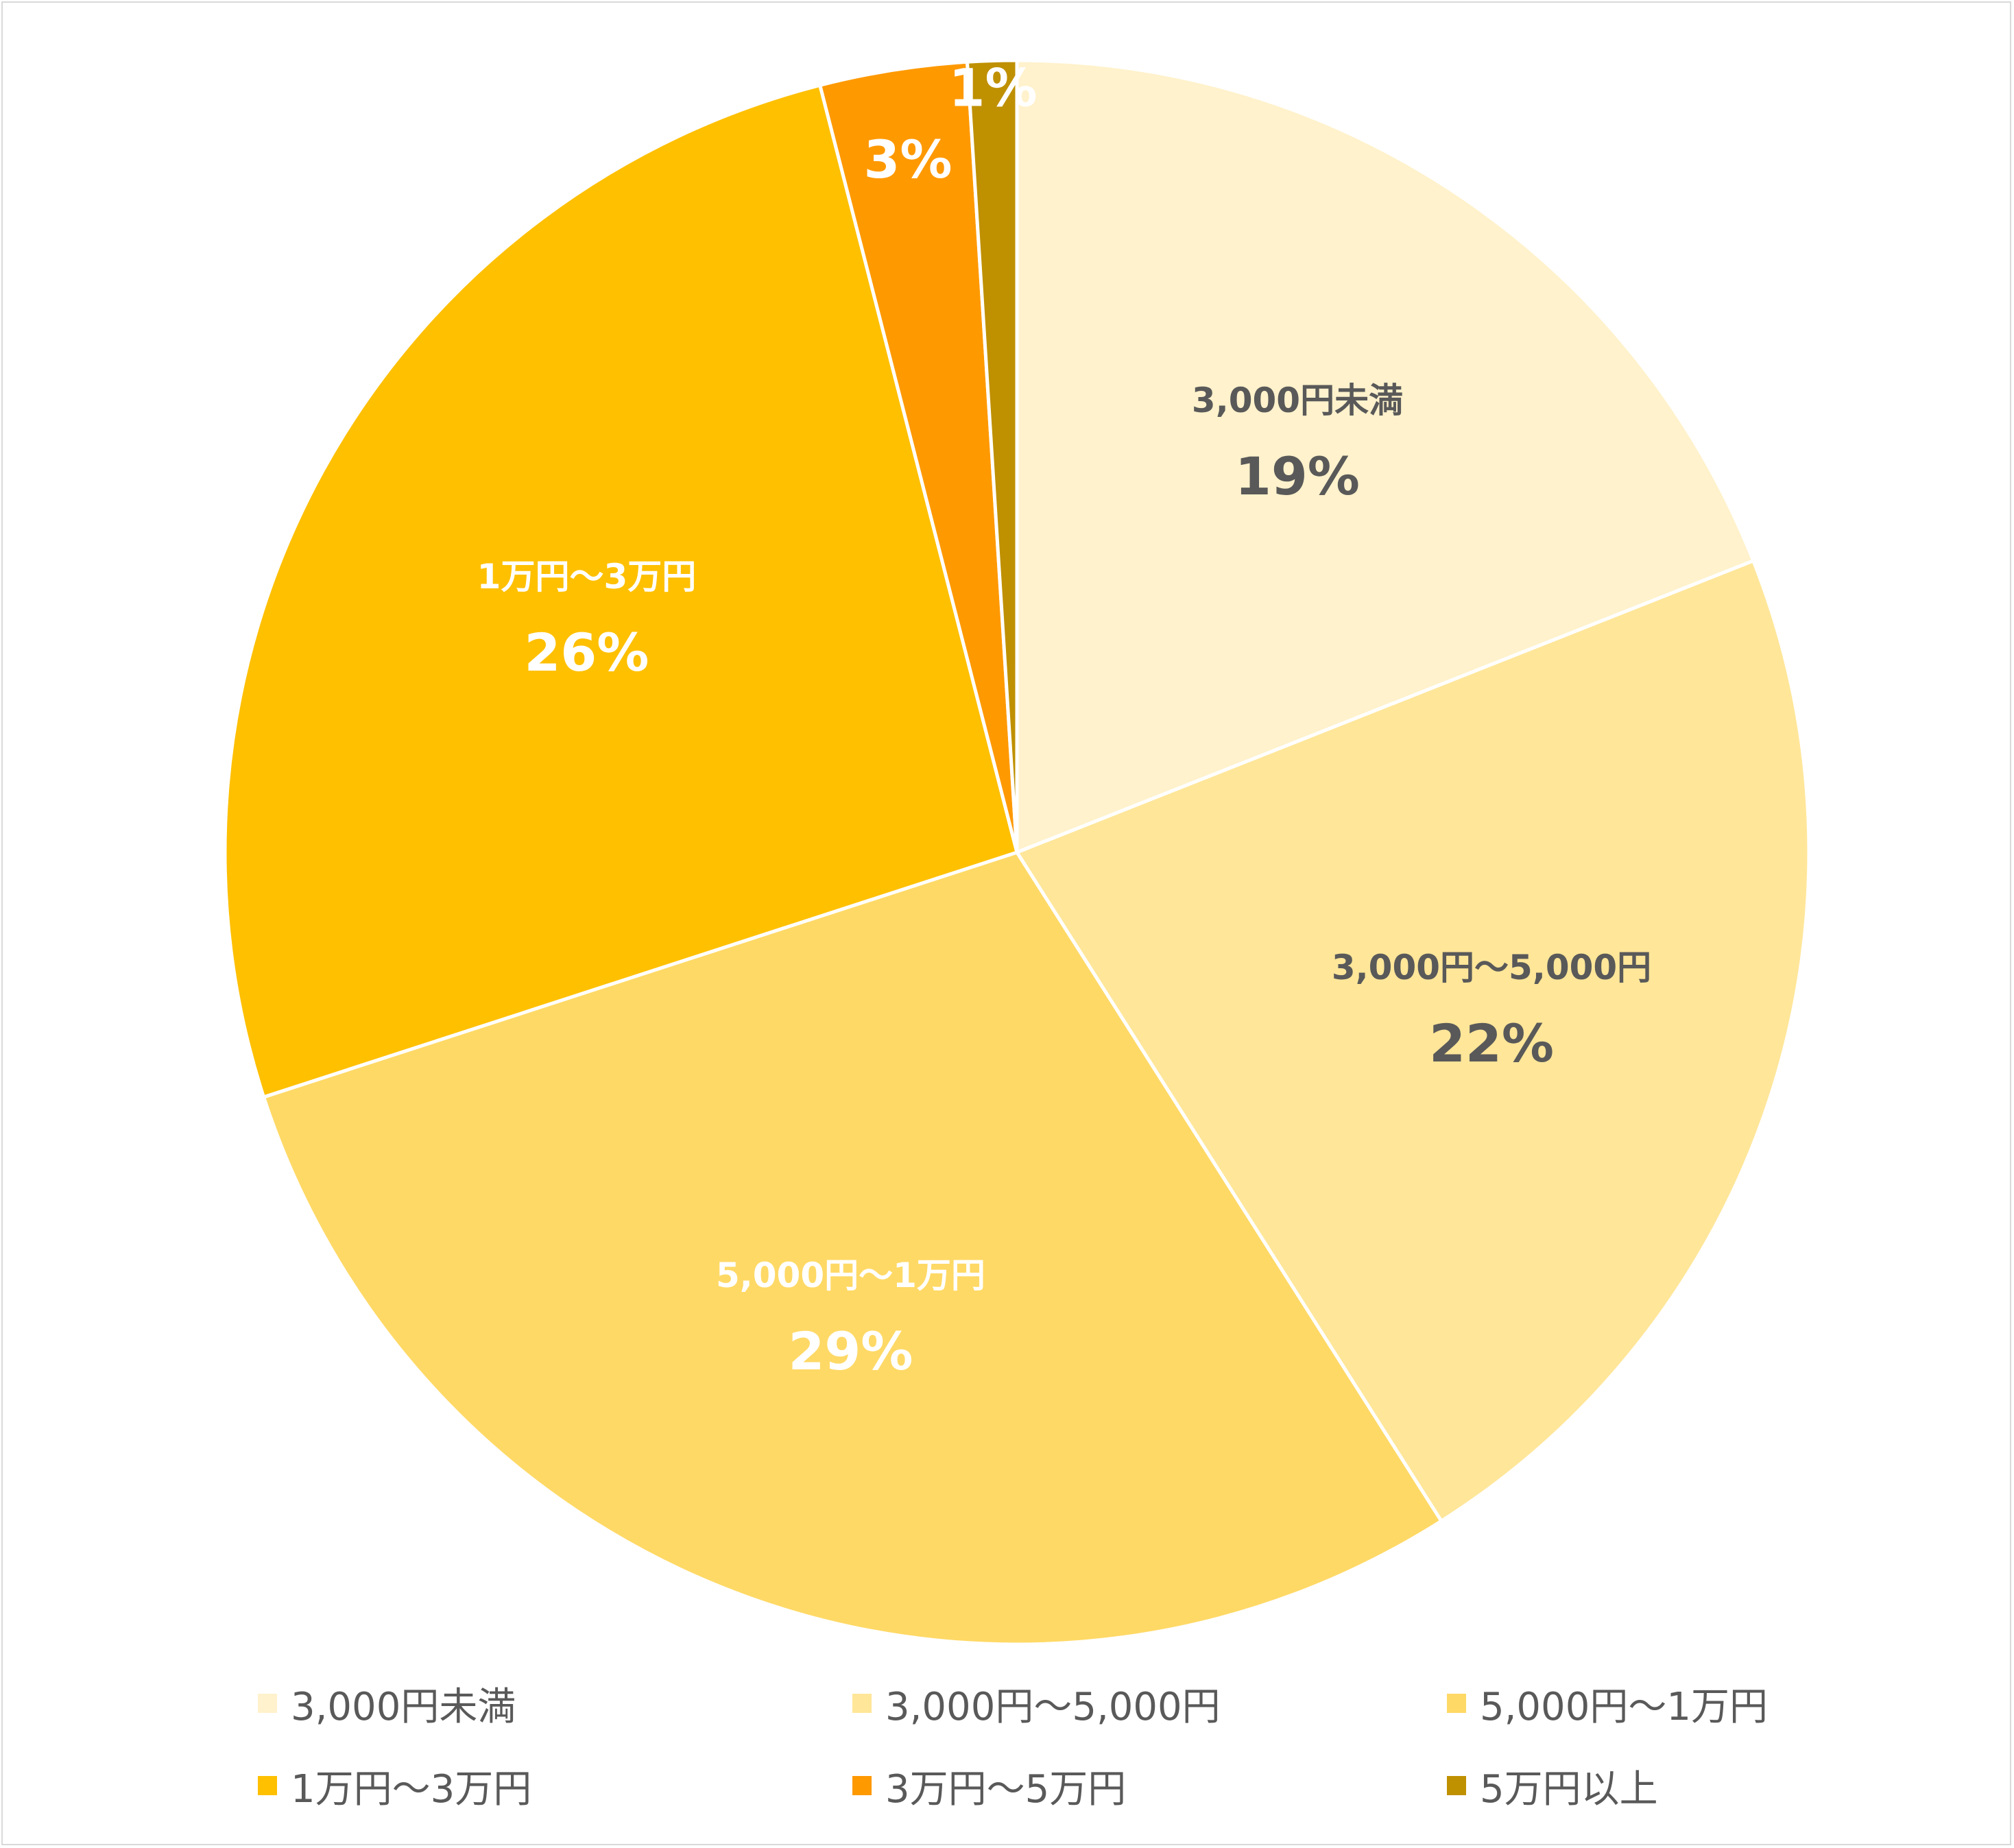  I want to click on slice-percent-label: 19%, so click(1297, 476).